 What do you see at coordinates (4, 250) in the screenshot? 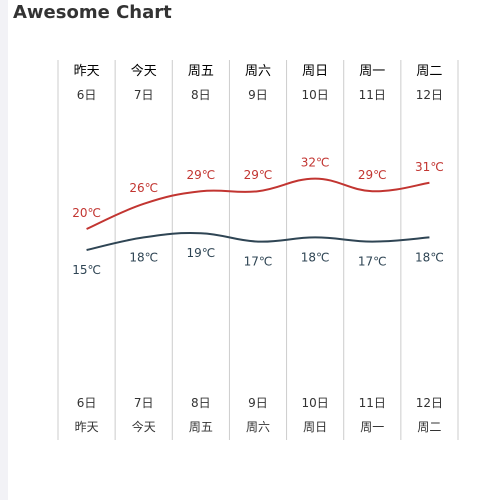
I see `left-edge-strip` at bounding box center [4, 250].